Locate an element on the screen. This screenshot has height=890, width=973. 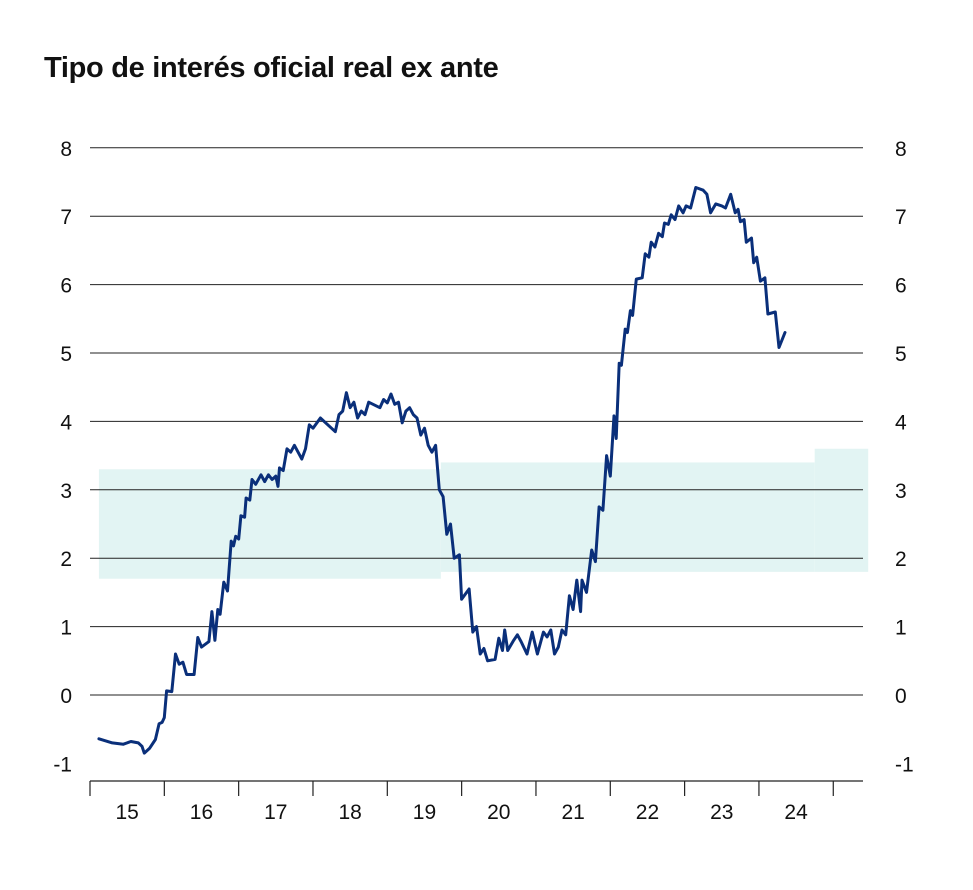
y-tick-left-1: 1 is located at coordinates (66, 628).